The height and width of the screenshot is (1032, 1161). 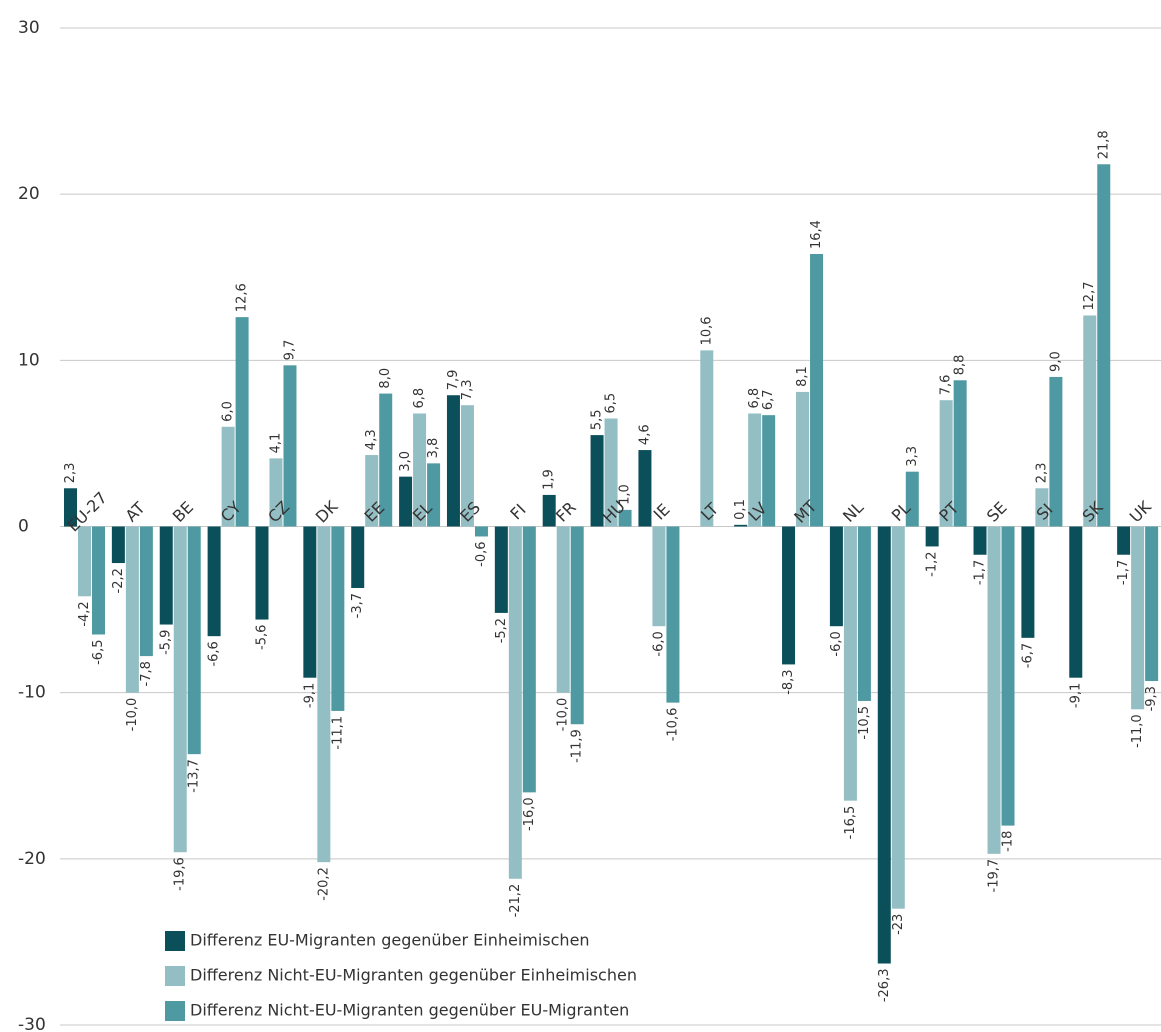 What do you see at coordinates (323, 884) in the screenshot?
I see `value-label: -20,2` at bounding box center [323, 884].